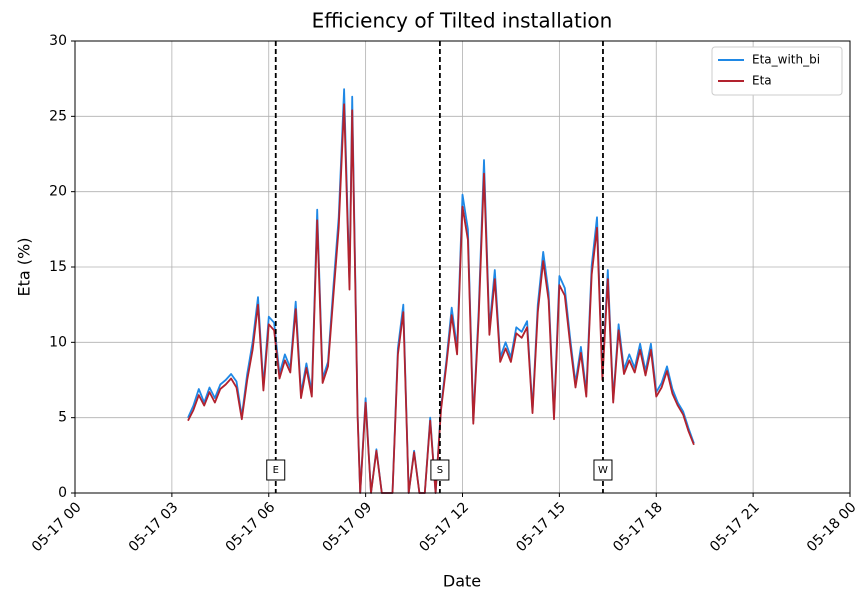  I want to click on y-tick-label: 5, so click(62, 418).